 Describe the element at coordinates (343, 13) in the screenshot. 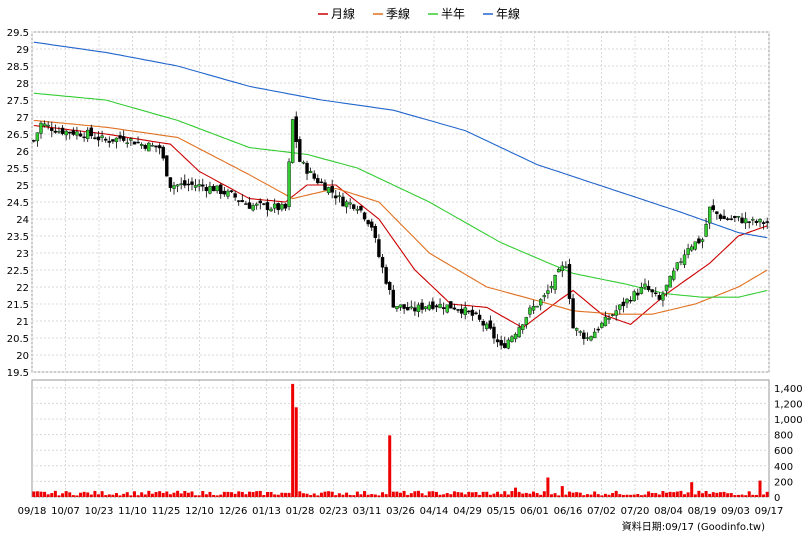

I see `legend-label: 月線` at that location.